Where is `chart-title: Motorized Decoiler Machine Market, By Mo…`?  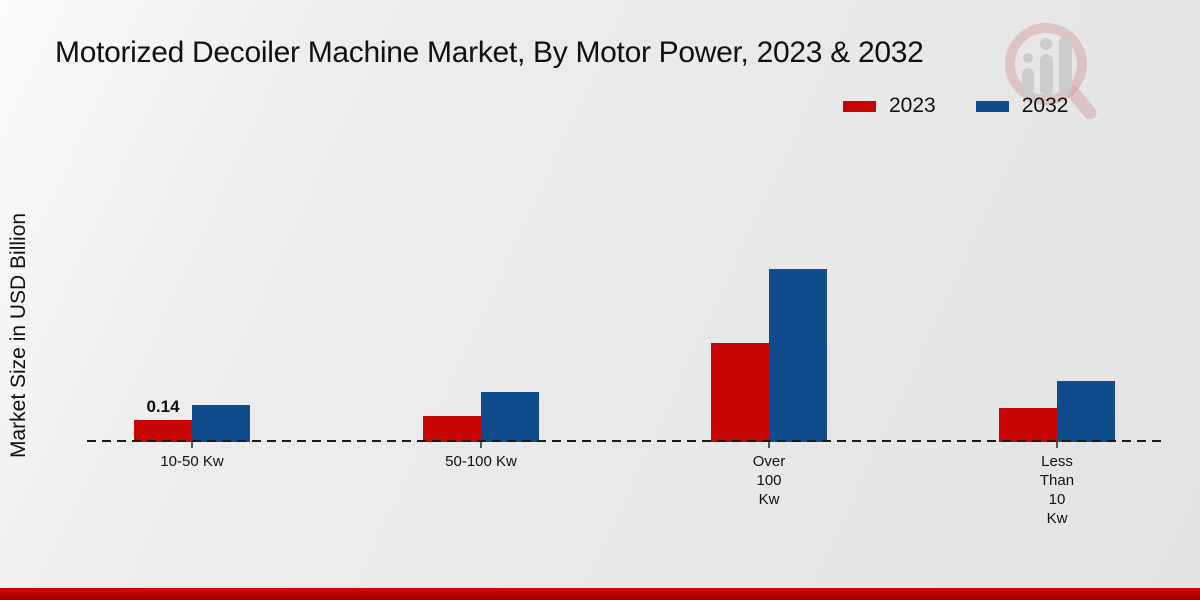 chart-title: Motorized Decoiler Machine Market, By Mo… is located at coordinates (489, 52).